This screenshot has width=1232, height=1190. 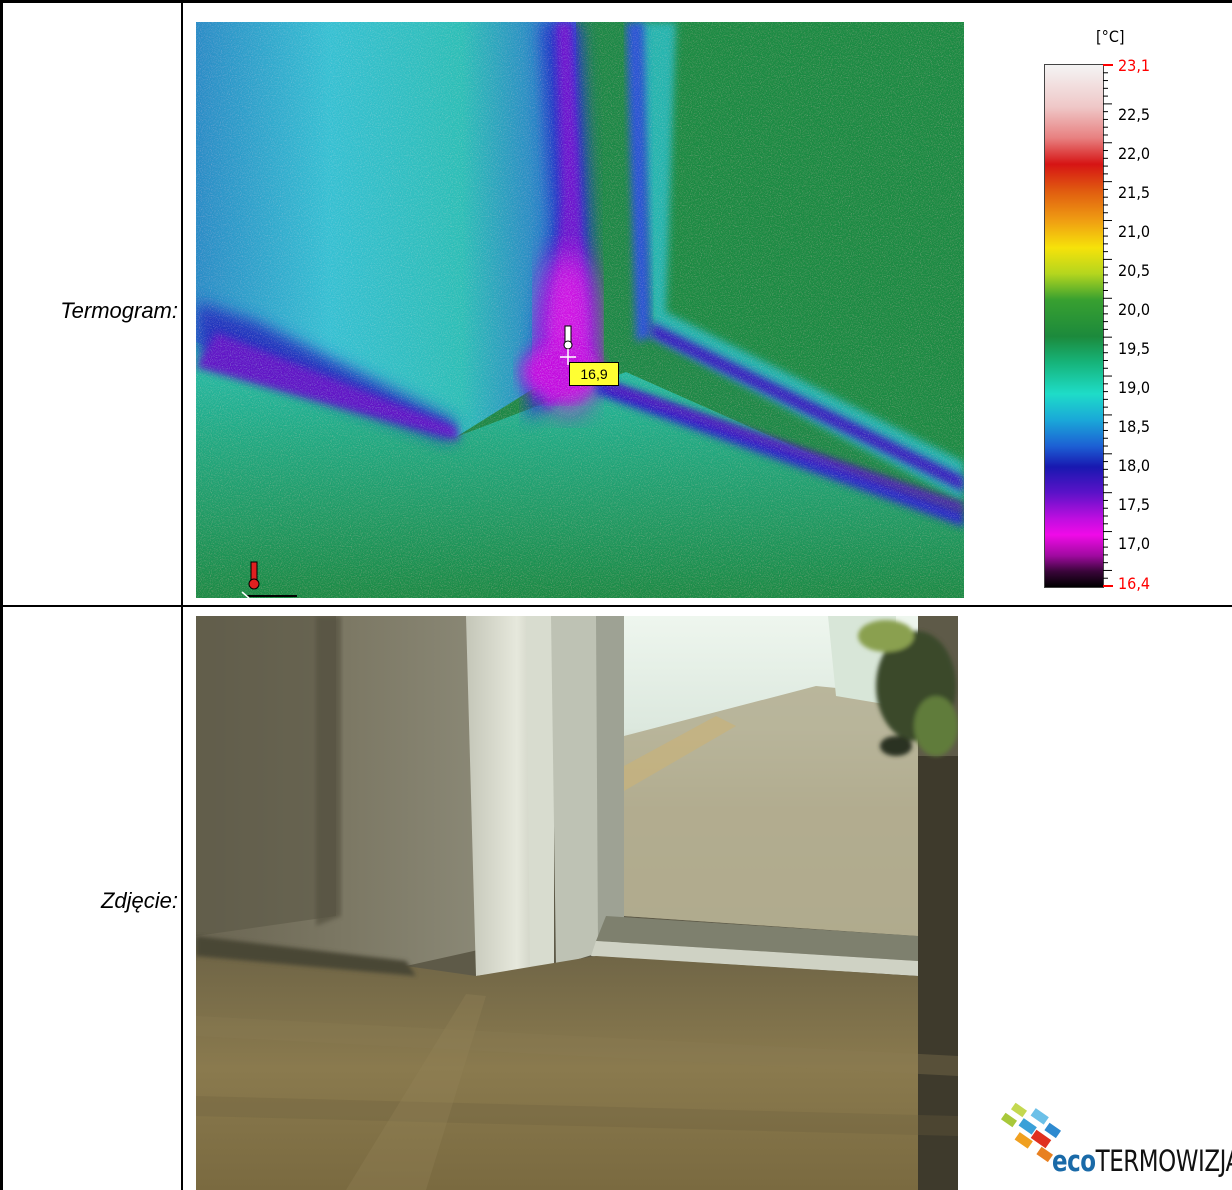 I want to click on scale-label-20-0: 20,0, so click(x=1134, y=309).